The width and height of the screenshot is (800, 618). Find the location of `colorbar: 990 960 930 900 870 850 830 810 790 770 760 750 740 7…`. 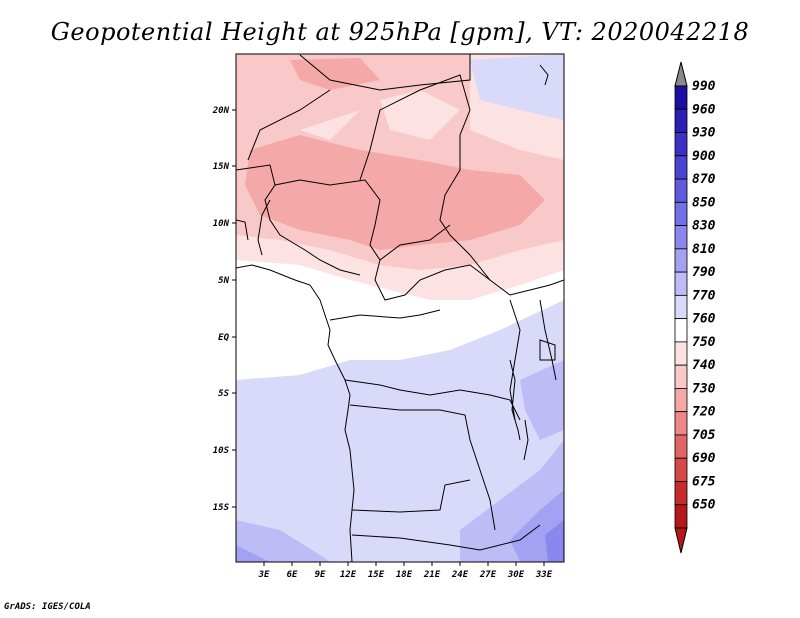

colorbar: 990 960 930 900 870 850 830 810 790 770 760 750 740 7… is located at coordinates (695, 307).